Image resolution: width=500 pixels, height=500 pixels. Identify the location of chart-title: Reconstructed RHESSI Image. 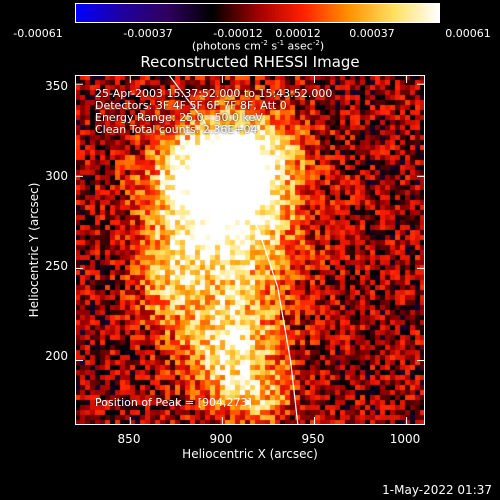
(250, 62).